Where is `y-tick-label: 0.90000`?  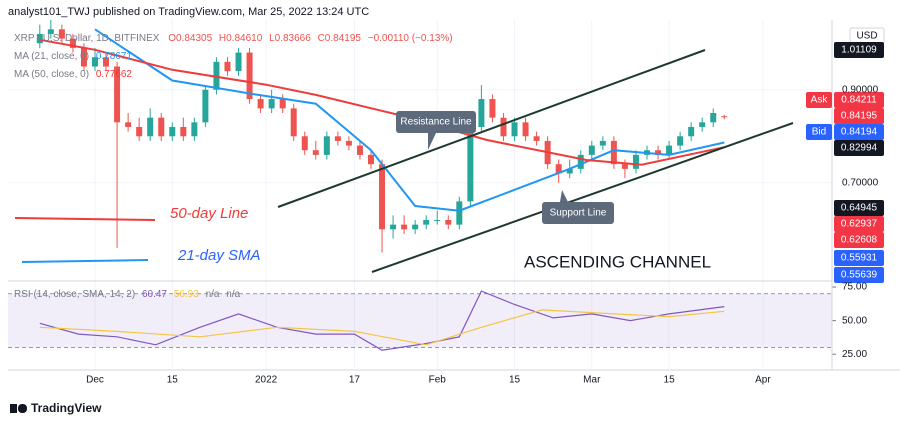 y-tick-label: 0.90000 is located at coordinates (860, 89).